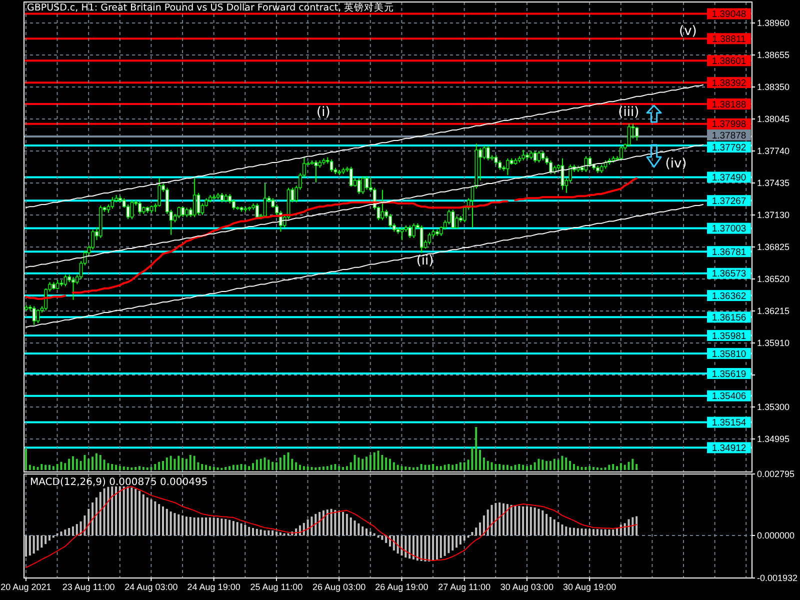 The width and height of the screenshot is (800, 600). Describe the element at coordinates (527, 587) in the screenshot. I see `x-tick-label: 30 Aug 03:00` at that location.